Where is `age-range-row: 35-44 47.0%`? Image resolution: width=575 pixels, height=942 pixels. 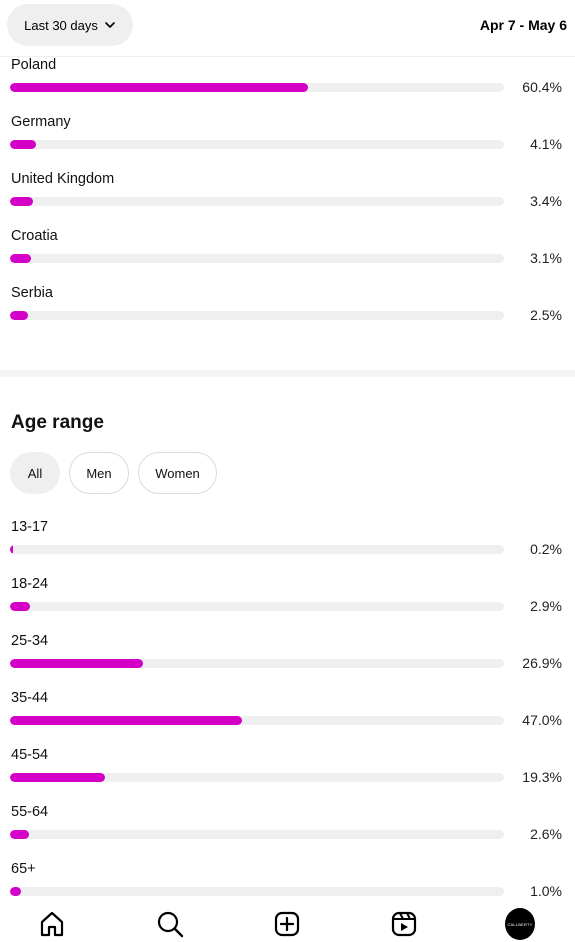 age-range-row: 35-44 47.0% is located at coordinates (287, 718).